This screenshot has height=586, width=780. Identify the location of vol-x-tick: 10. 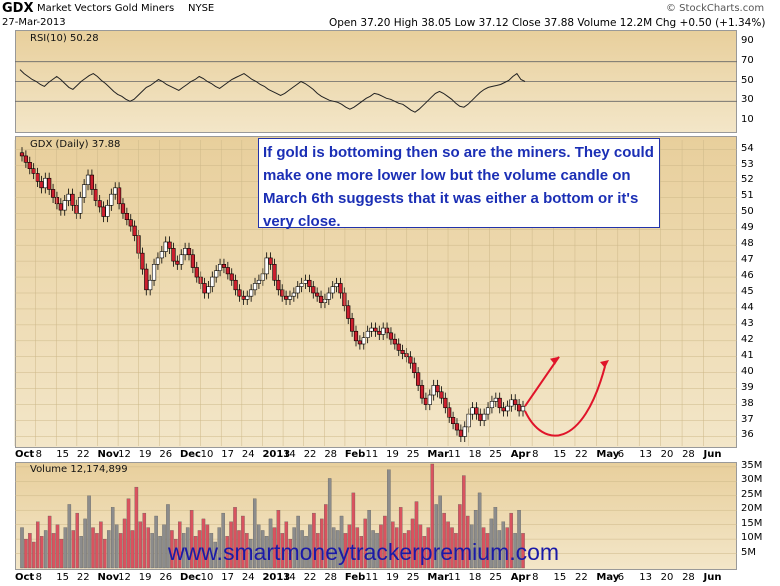
(207, 577).